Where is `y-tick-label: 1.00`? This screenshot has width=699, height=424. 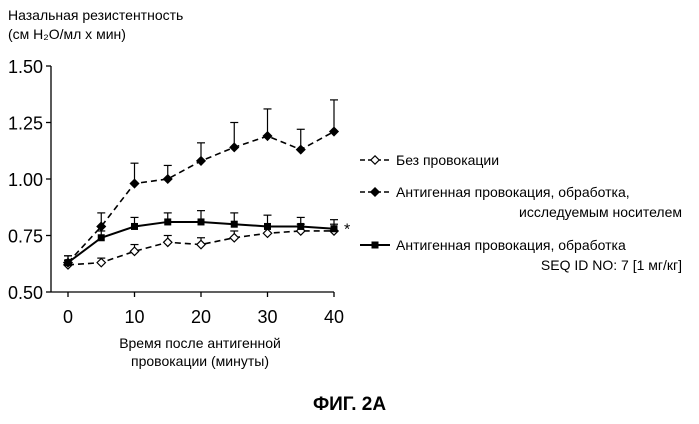 y-tick-label: 1.00 is located at coordinates (25, 180).